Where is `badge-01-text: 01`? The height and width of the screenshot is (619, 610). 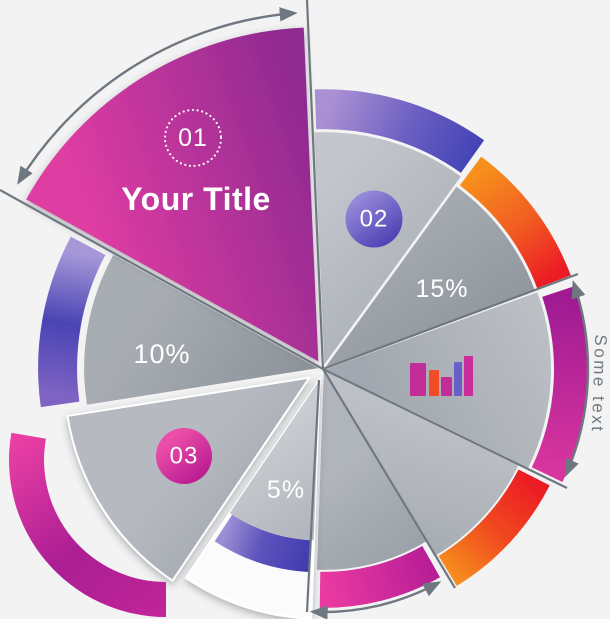
badge-01-text: 01 is located at coordinates (193, 138).